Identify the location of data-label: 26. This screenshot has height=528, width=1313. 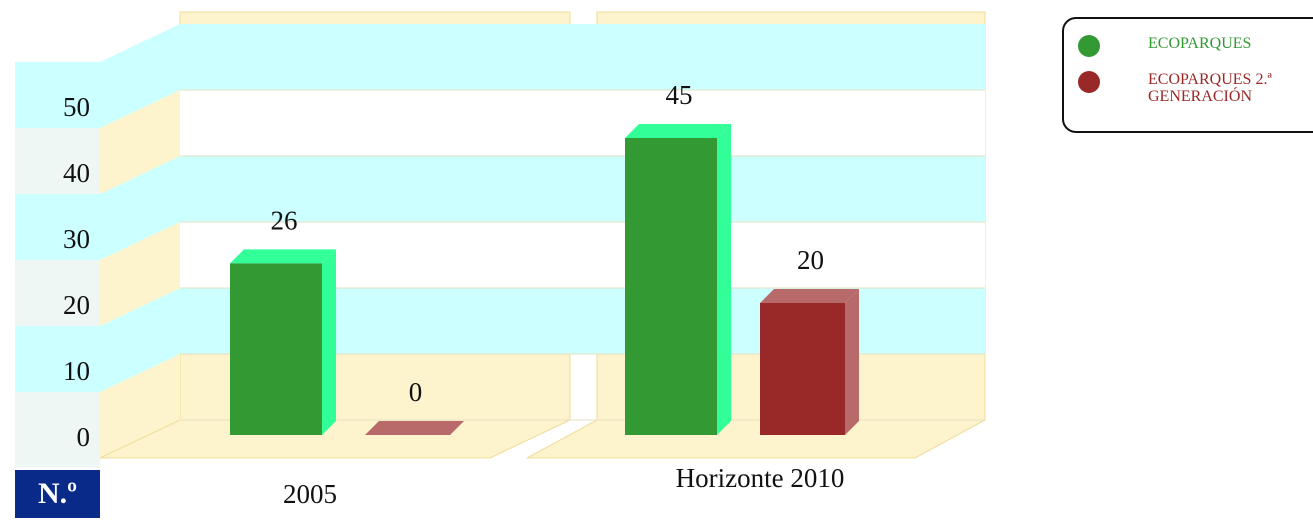
(284, 221).